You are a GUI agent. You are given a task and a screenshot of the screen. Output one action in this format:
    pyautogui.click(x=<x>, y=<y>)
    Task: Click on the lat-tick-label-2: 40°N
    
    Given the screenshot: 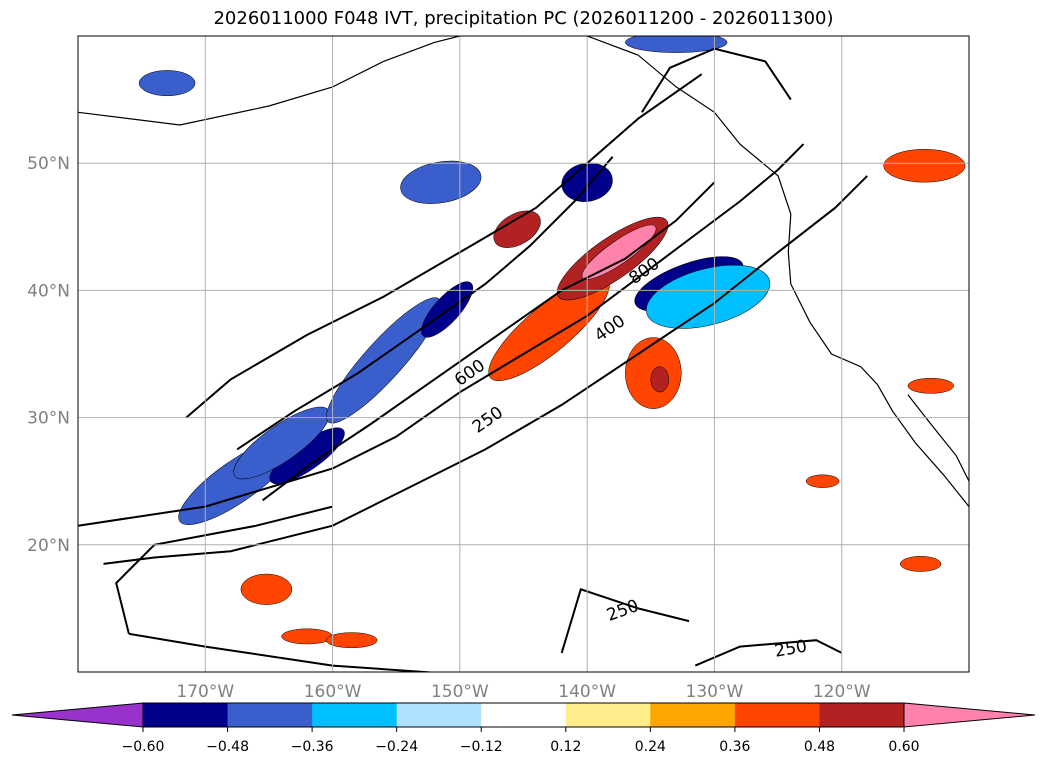 What is the action you would take?
    pyautogui.click(x=48, y=291)
    